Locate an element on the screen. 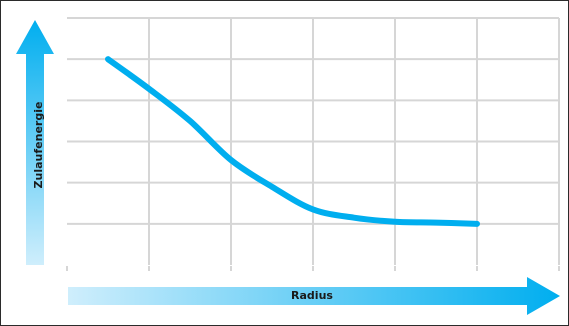 This screenshot has width=569, height=326. y-axis-label: Zulaufenergie is located at coordinates (38, 145).